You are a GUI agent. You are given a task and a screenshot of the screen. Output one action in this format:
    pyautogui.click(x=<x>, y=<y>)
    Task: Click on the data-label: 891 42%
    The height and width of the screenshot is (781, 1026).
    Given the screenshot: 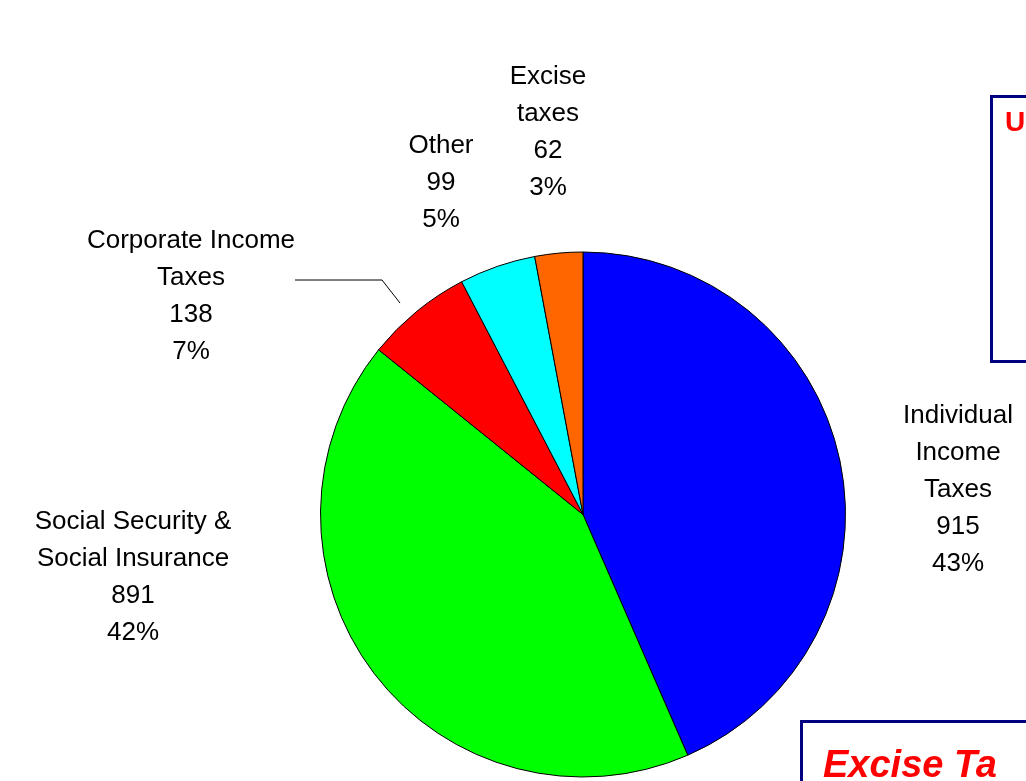 What is the action you would take?
    pyautogui.click(x=133, y=613)
    